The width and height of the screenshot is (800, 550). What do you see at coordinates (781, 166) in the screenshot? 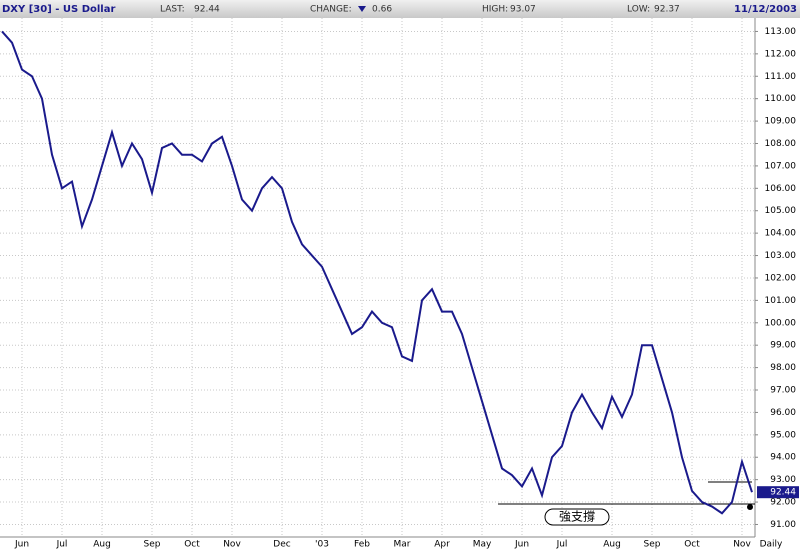
I see `y-tick-label: 107.00` at bounding box center [781, 166].